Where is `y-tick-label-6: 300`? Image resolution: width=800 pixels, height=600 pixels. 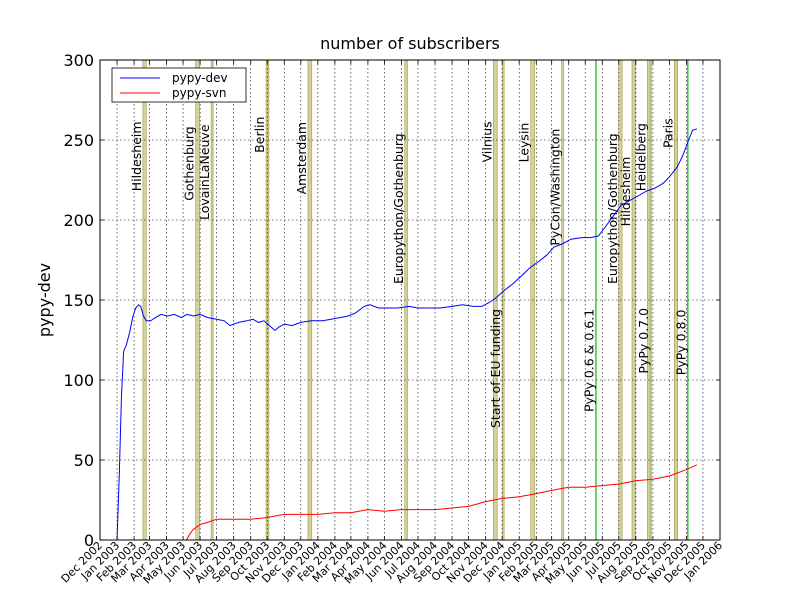 y-tick-label-6: 300 is located at coordinates (78, 60).